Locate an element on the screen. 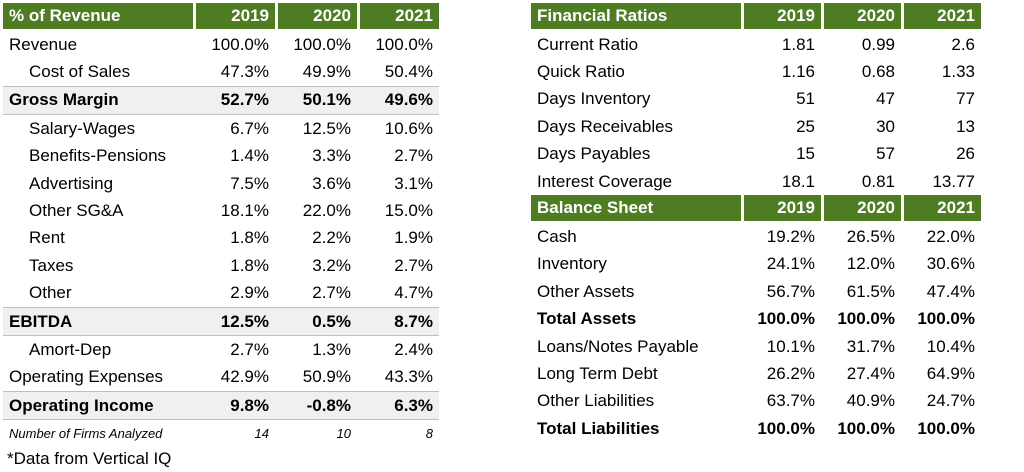 The height and width of the screenshot is (472, 1024). balance-row: Inventory 24.1% 12.0% 30.6% is located at coordinates (756, 264).